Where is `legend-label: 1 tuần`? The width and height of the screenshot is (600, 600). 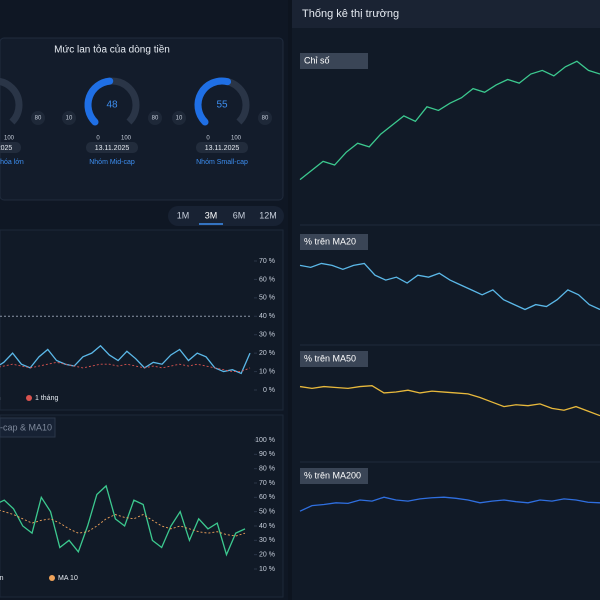
legend-label: 1 tuần is located at coordinates (0, 397).